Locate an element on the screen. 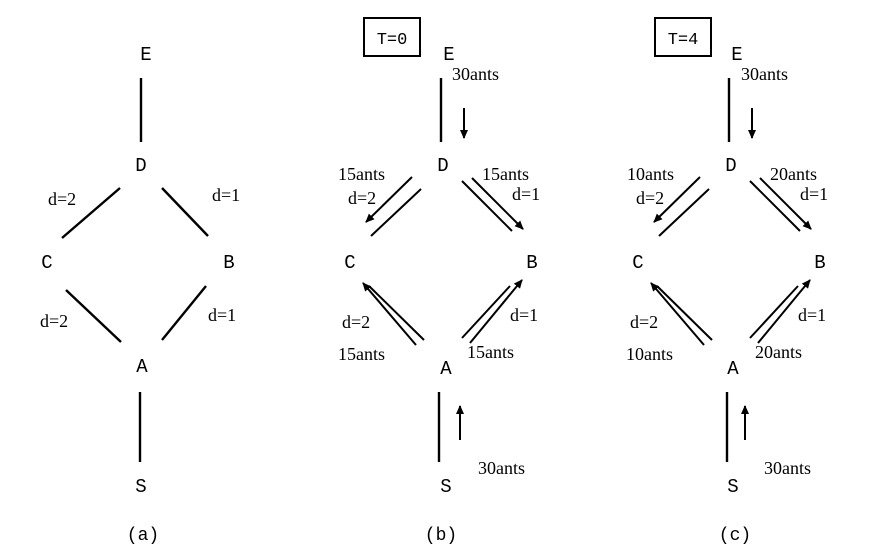  flow-label-d-c: 10ants is located at coordinates (650, 174).